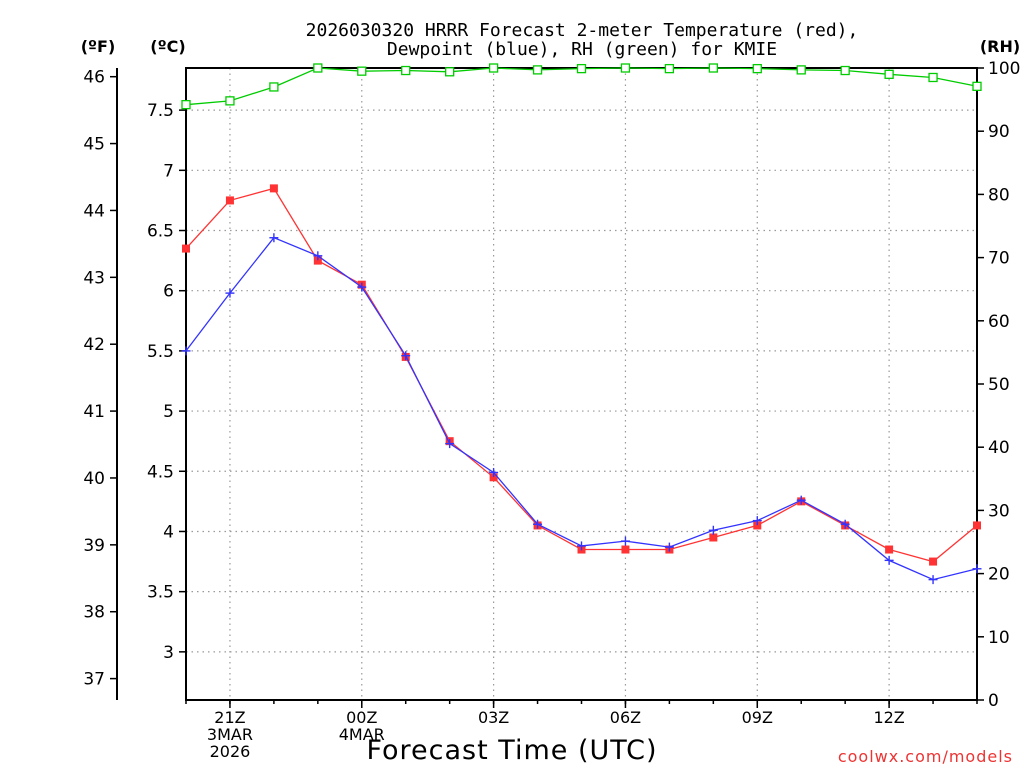  Describe the element at coordinates (94, 345) in the screenshot. I see `fahrenheit-tick-label: 42` at that location.